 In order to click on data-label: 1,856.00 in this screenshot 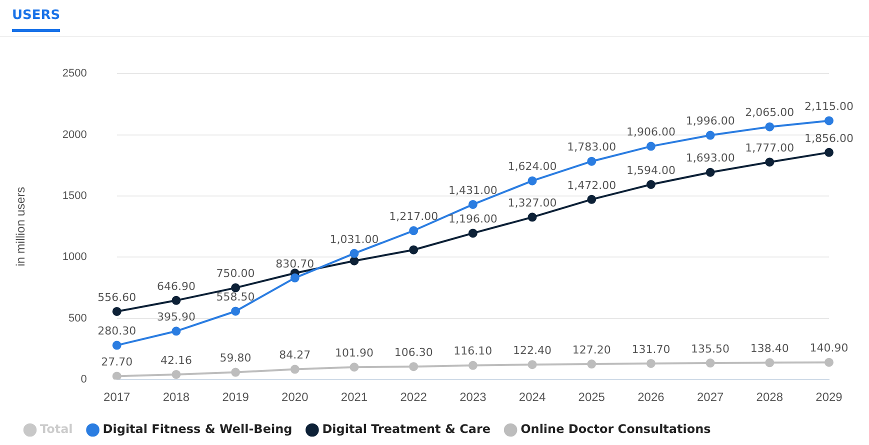, I will do `click(829, 138)`.